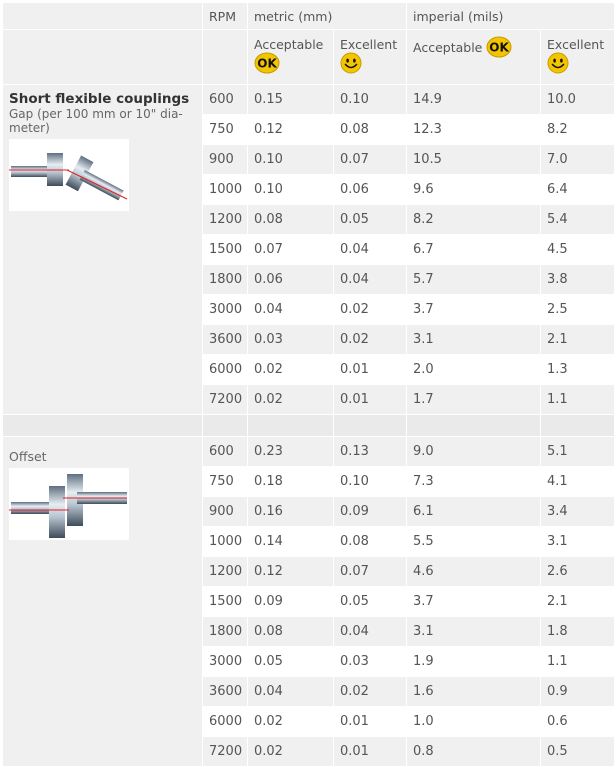  What do you see at coordinates (577, 57) in the screenshot?
I see `imperial-excellent-header: Excellent` at bounding box center [577, 57].